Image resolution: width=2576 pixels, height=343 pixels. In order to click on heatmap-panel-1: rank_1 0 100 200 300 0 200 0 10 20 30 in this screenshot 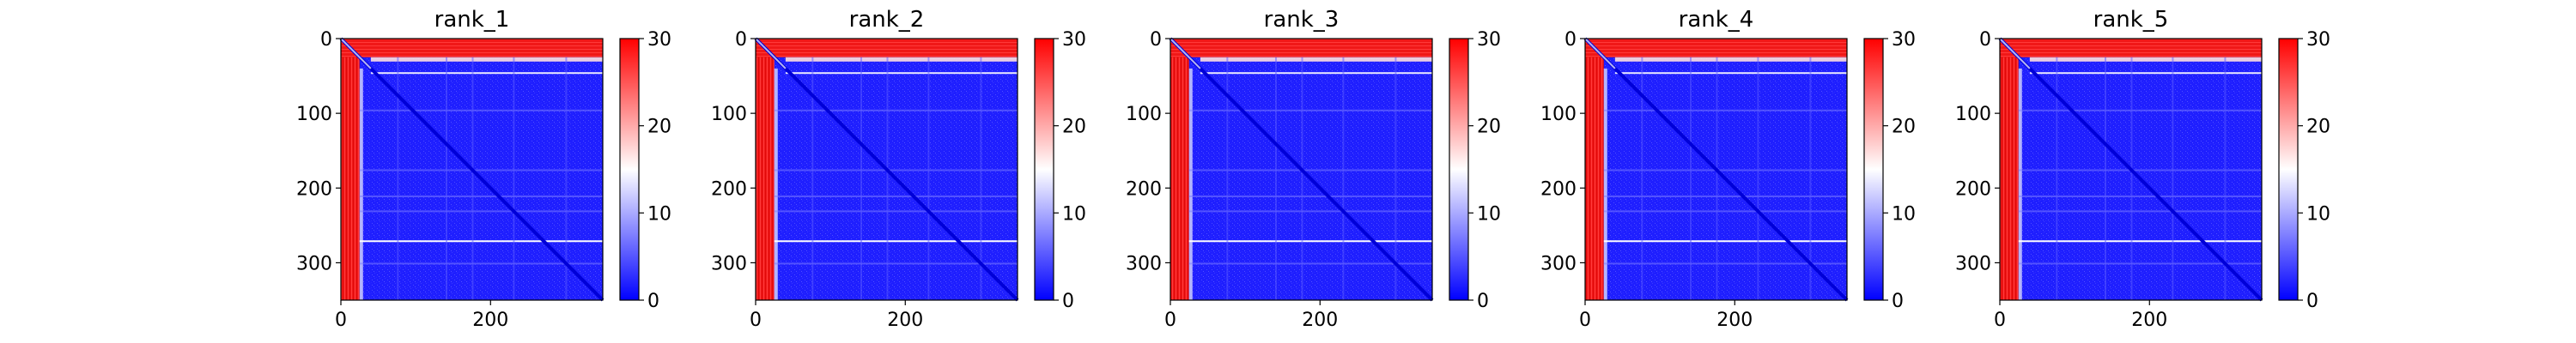, I will do `click(483, 169)`.